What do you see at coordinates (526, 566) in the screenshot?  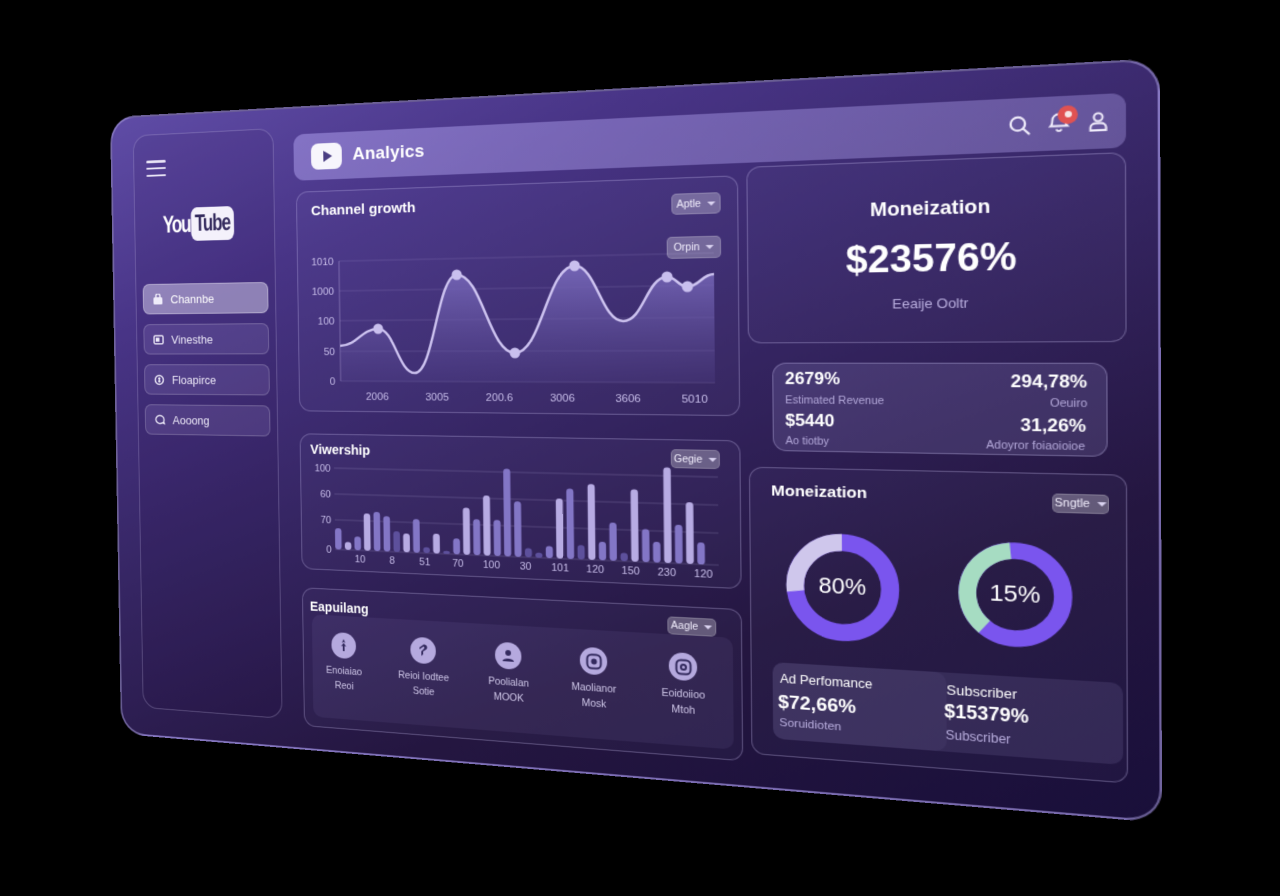 I see `svg-text: 30` at bounding box center [526, 566].